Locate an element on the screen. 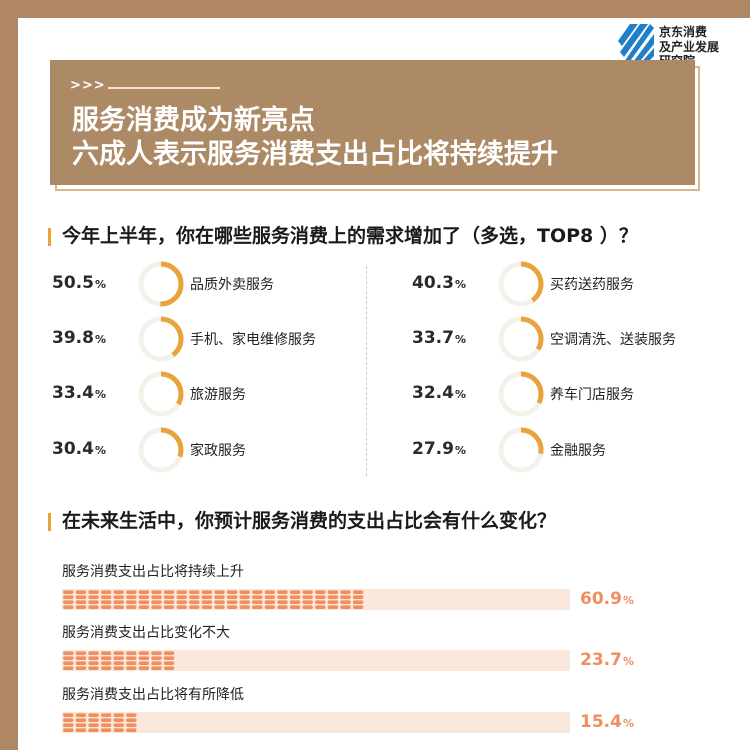 Image resolution: width=750 pixels, height=750 pixels. donut-value-label: 40.3% is located at coordinates (452, 283).